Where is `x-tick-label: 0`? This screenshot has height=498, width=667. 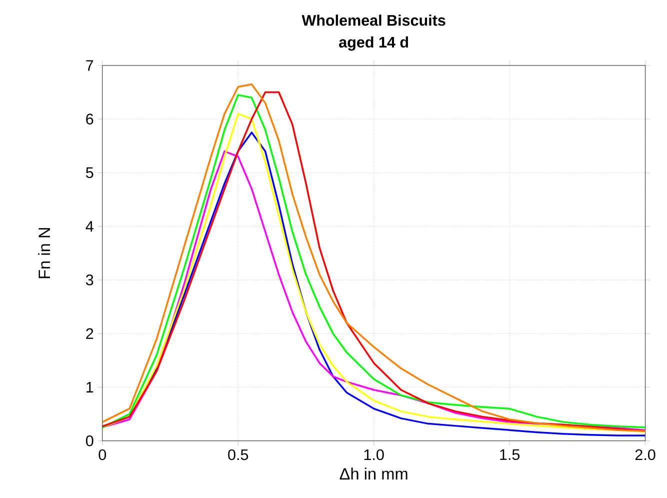 x-tick-label: 0 is located at coordinates (102, 454).